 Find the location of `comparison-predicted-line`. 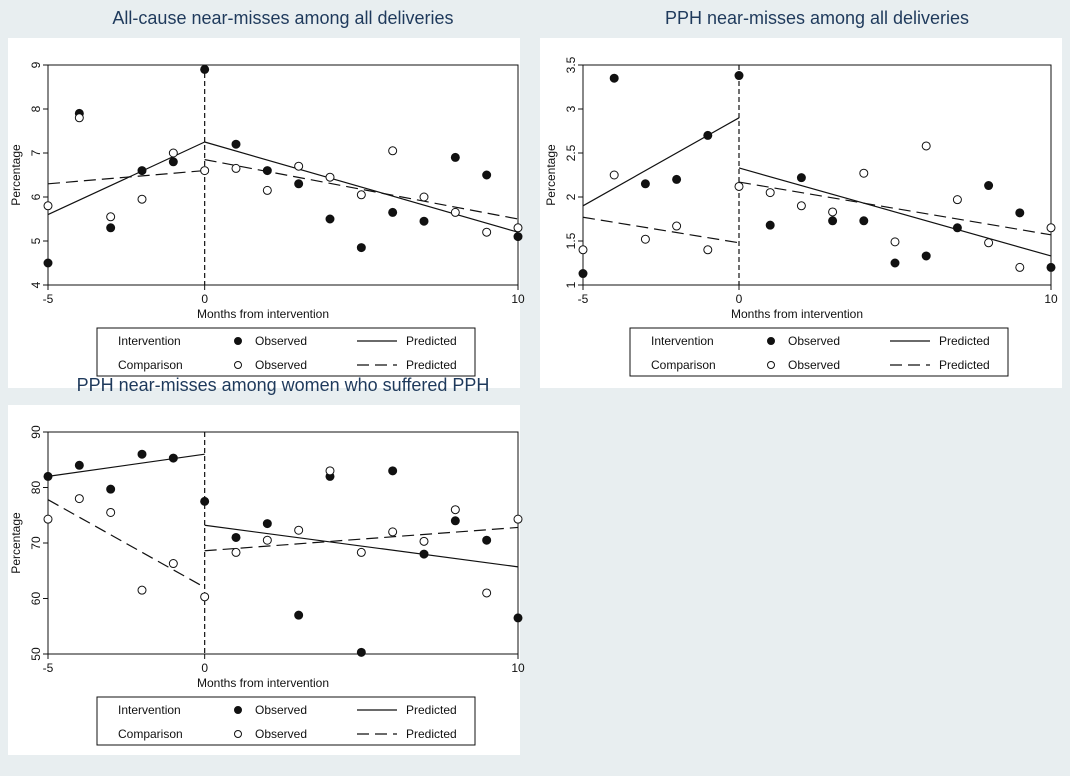

comparison-predicted-line is located at coordinates (126, 177).